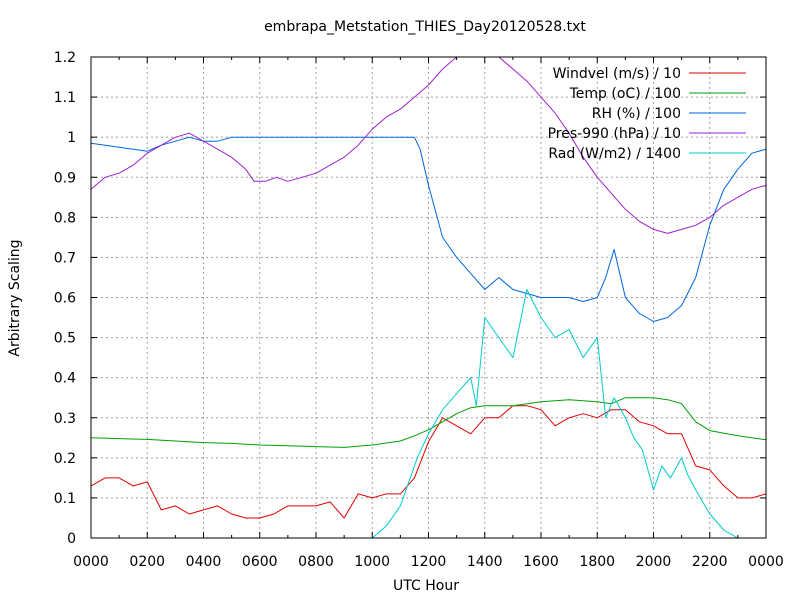 The height and width of the screenshot is (600, 800). Describe the element at coordinates (15, 297) in the screenshot. I see `y-axis-label: Arbitrary Scaling` at that location.